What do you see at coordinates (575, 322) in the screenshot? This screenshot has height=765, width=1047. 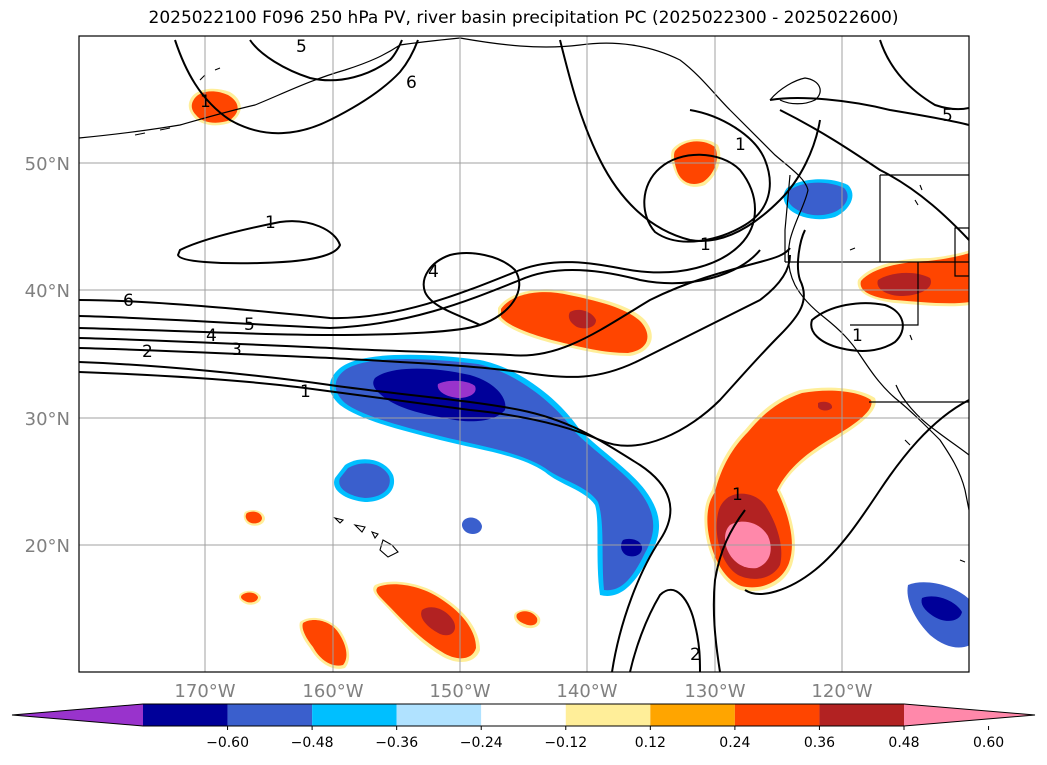 I see `positive-anomaly-center` at bounding box center [575, 322].